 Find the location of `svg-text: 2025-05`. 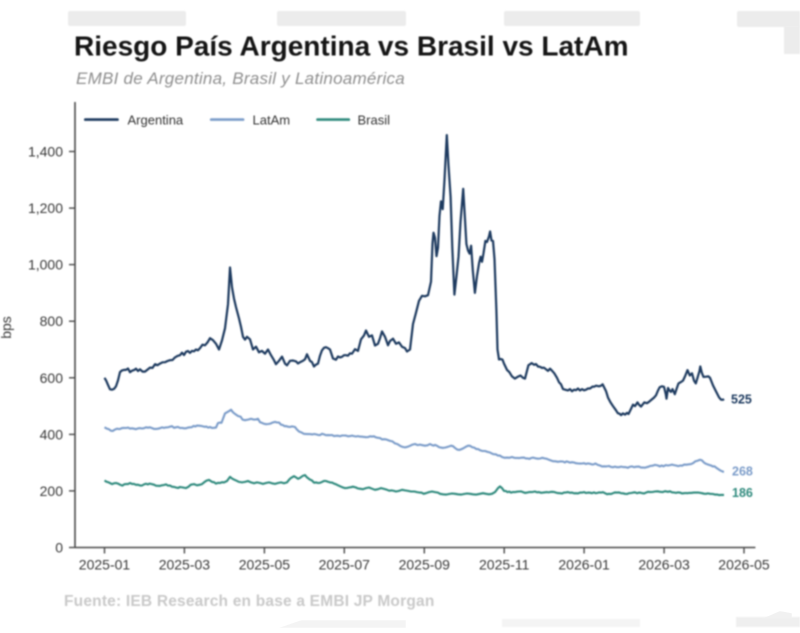

svg-text: 2025-05 is located at coordinates (265, 565).